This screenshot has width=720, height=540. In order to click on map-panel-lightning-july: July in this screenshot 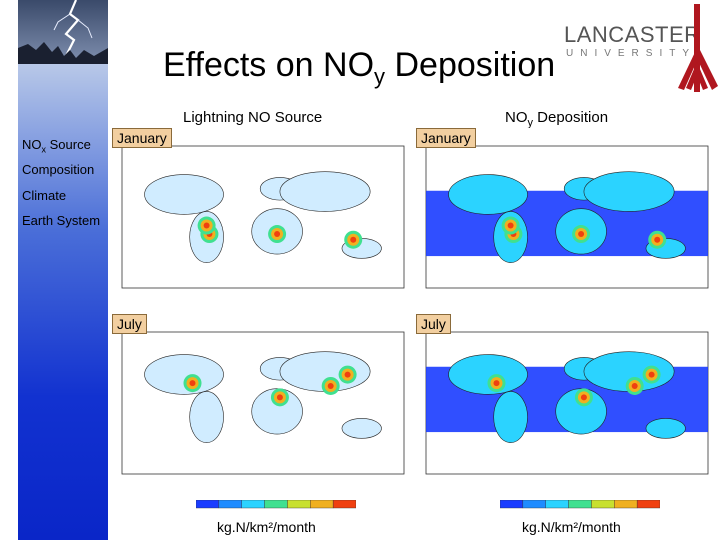, I will do `click(260, 402)`.